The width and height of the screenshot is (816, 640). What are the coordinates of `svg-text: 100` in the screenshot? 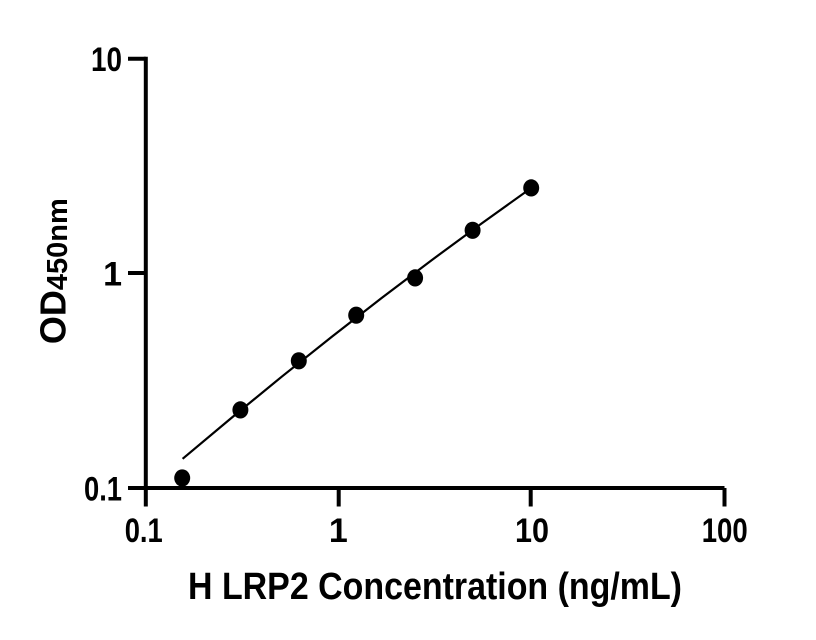 It's located at (725, 531).